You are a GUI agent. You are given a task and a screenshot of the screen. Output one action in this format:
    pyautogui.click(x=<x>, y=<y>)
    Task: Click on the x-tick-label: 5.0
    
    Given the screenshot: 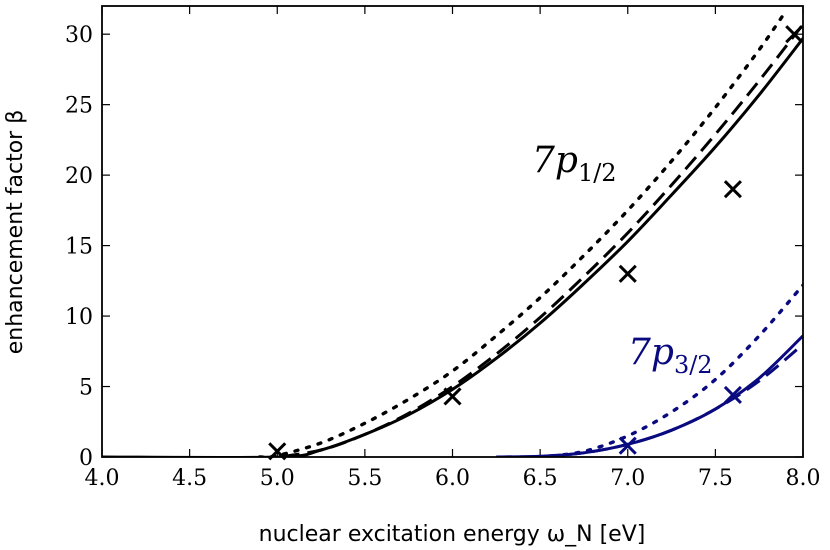 What is the action you would take?
    pyautogui.click(x=277, y=478)
    